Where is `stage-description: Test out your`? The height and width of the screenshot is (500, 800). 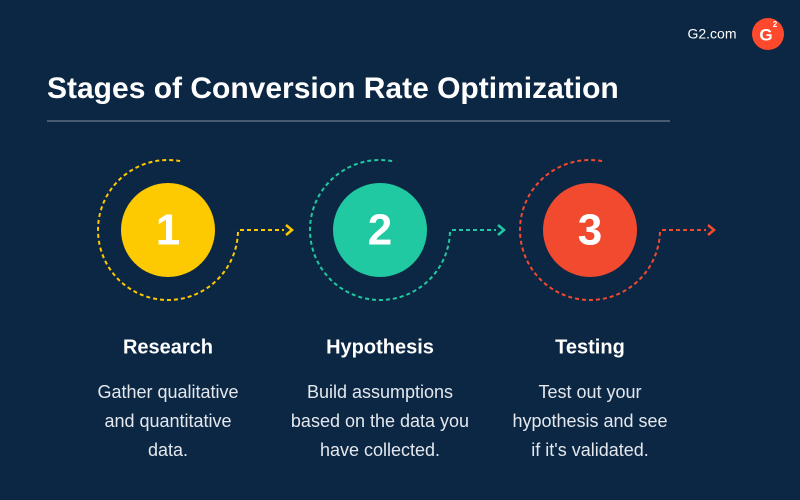 stage-description: Test out your is located at coordinates (589, 392).